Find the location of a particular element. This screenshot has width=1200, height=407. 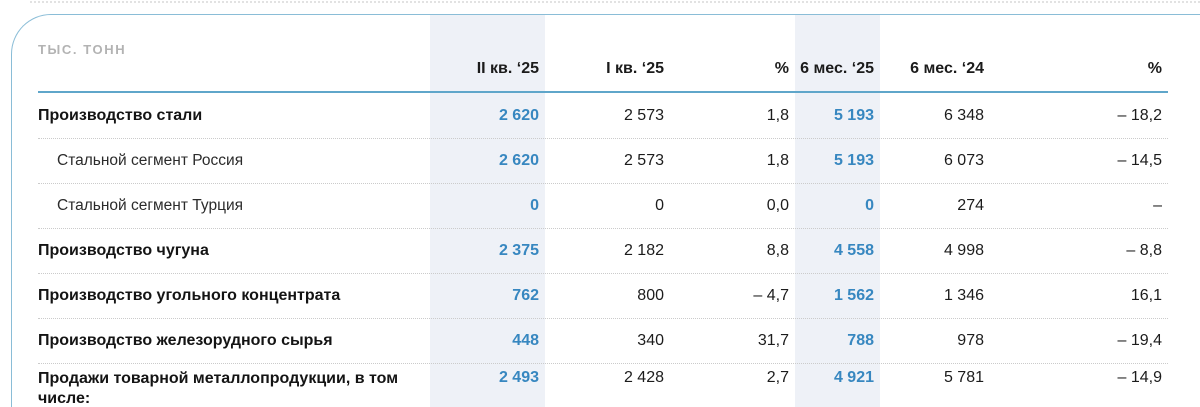

column-header: 6 мес. ‘25 is located at coordinates (837, 68).